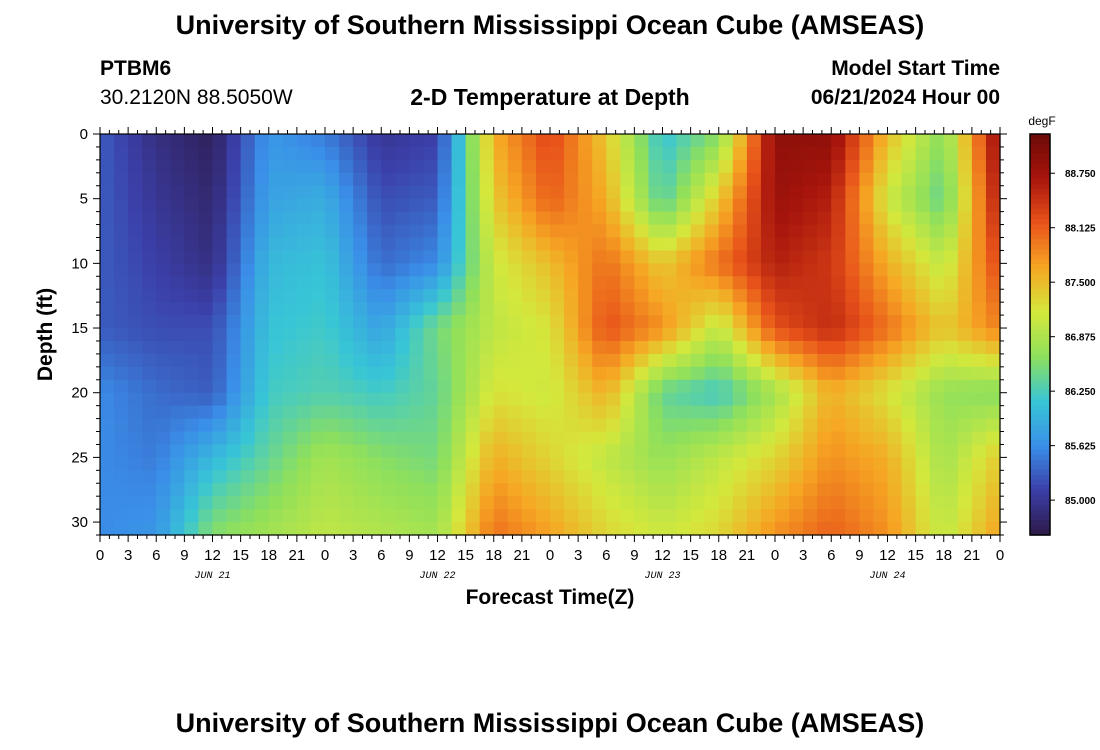 The width and height of the screenshot is (1100, 750). Describe the element at coordinates (1041, 121) in the screenshot. I see `colorbar-unit-label: degF` at that location.